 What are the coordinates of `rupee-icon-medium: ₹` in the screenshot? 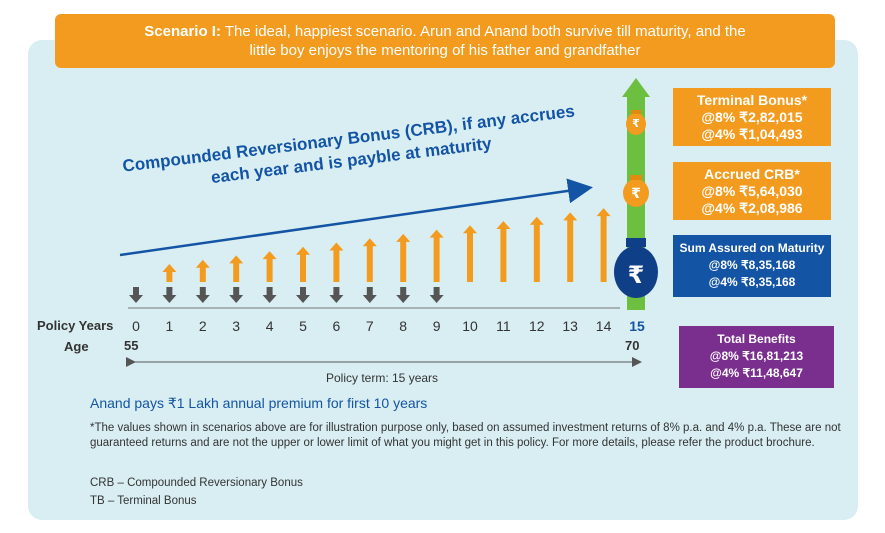 It's located at (636, 194).